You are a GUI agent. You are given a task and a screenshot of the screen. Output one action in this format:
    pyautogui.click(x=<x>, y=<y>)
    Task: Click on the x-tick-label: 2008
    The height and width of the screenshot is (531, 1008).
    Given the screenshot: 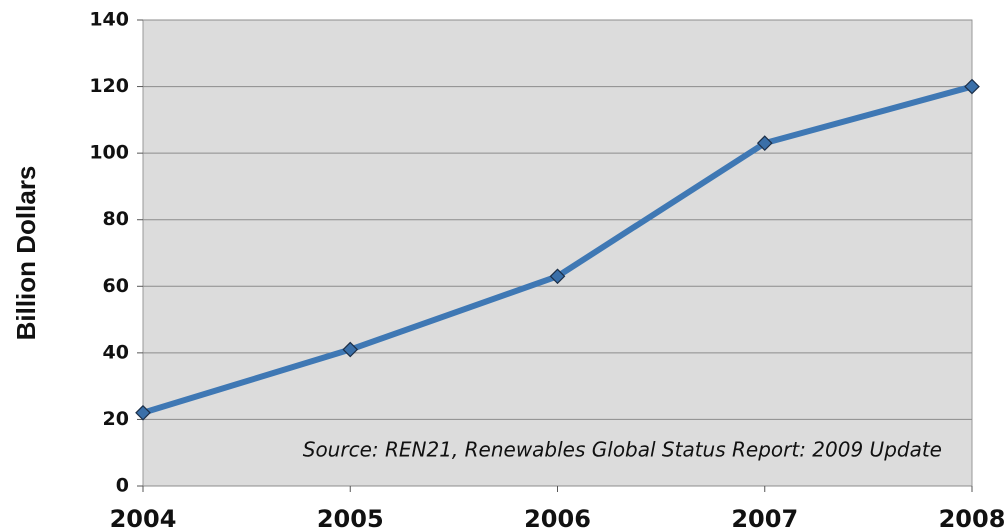 What is the action you would take?
    pyautogui.click(x=972, y=518)
    